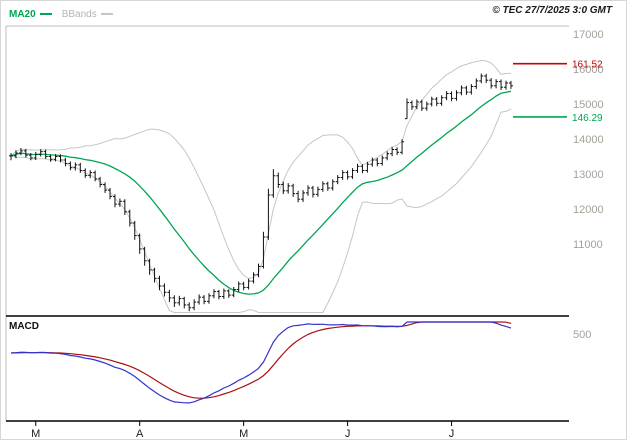 This screenshot has height=440, width=627. I want to click on price-axis-labels: 17000 16000 15000 14000 13000 12000 11000, so click(588, 140).